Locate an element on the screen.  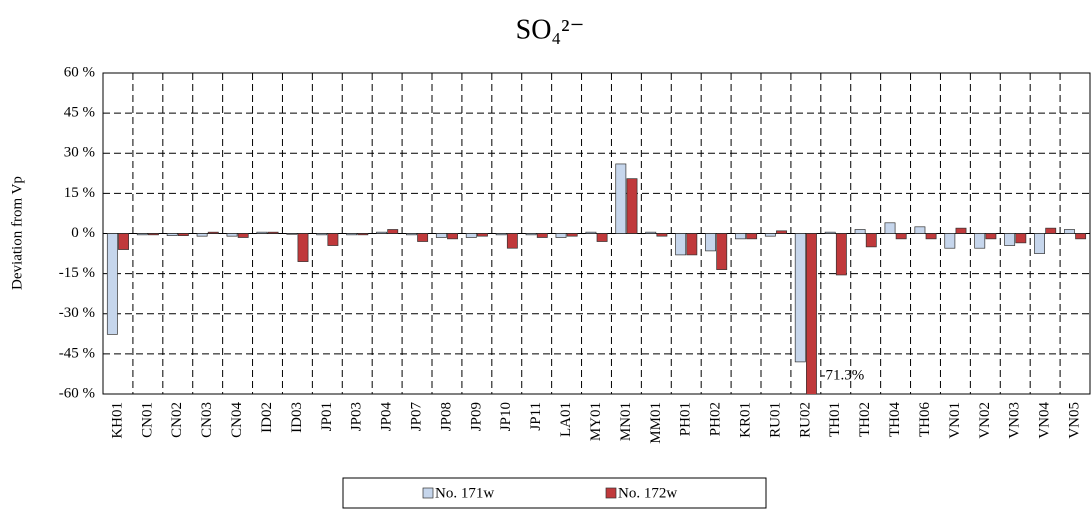
y-tick-label: -15 % is located at coordinates (77, 273).